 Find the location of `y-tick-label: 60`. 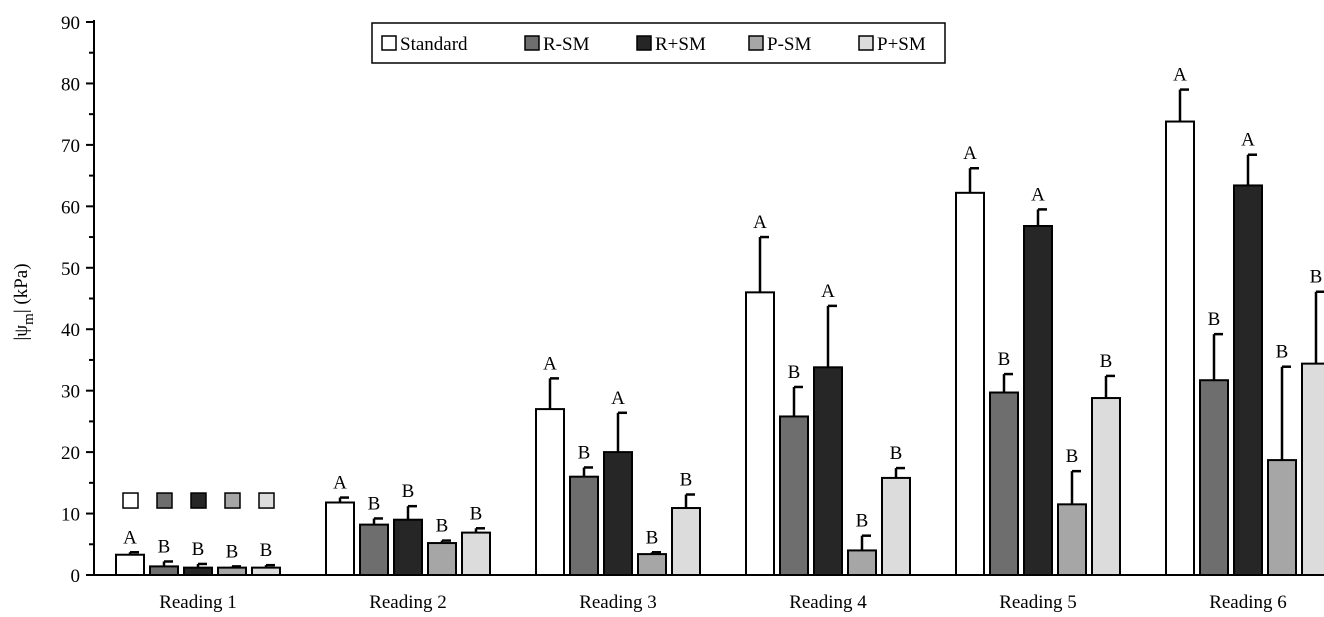

y-tick-label: 60 is located at coordinates (70, 207).